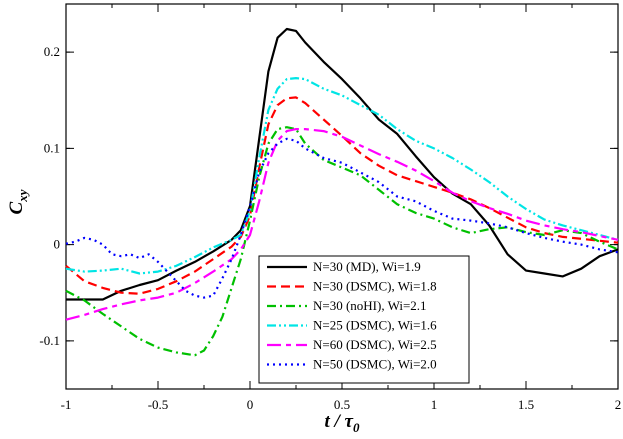 This screenshot has width=623, height=439. What do you see at coordinates (375, 286) in the screenshot?
I see `legend-label: N=30 (DSMC), Wi=1.8` at bounding box center [375, 286].